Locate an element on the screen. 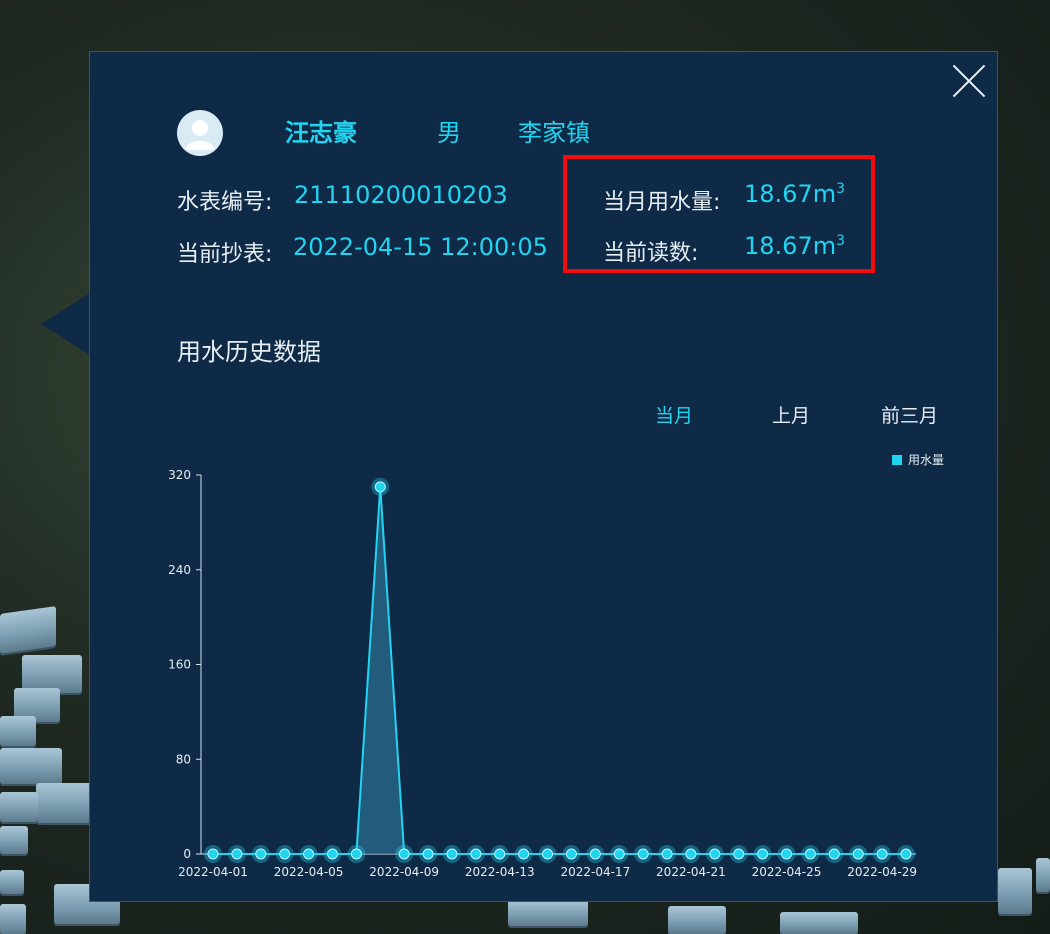 This screenshot has height=934, width=1050. legend-swatch is located at coordinates (897, 459).